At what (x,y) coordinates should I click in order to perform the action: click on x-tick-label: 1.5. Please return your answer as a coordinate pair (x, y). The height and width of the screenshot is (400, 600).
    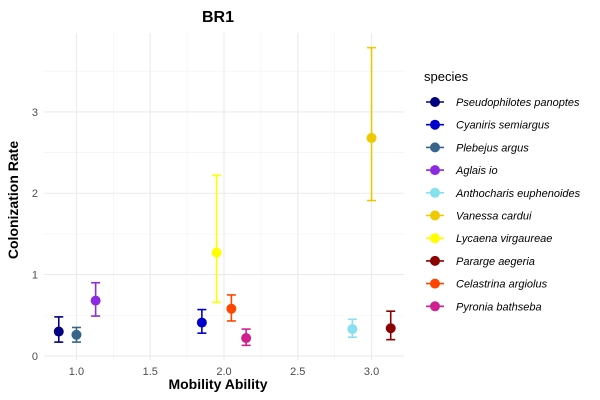
    Looking at the image, I should click on (150, 372).